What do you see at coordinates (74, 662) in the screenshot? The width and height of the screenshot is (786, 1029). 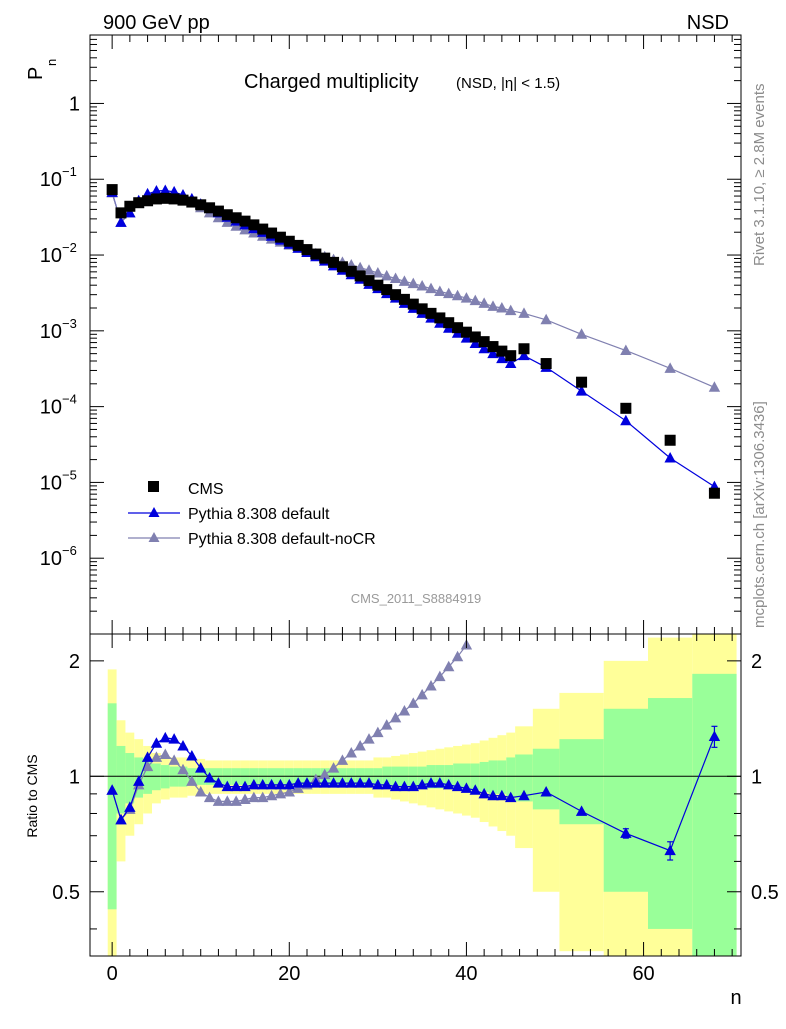 I see `ratio-y-tick-label: 2` at bounding box center [74, 662].